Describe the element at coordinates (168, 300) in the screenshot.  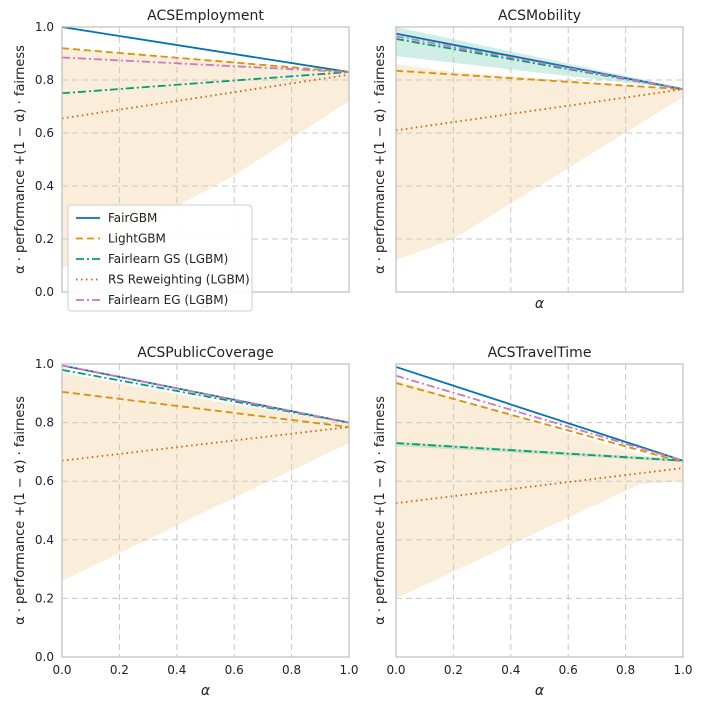
I see `legend-label: Fairlearn EG (LGBM)` at that location.